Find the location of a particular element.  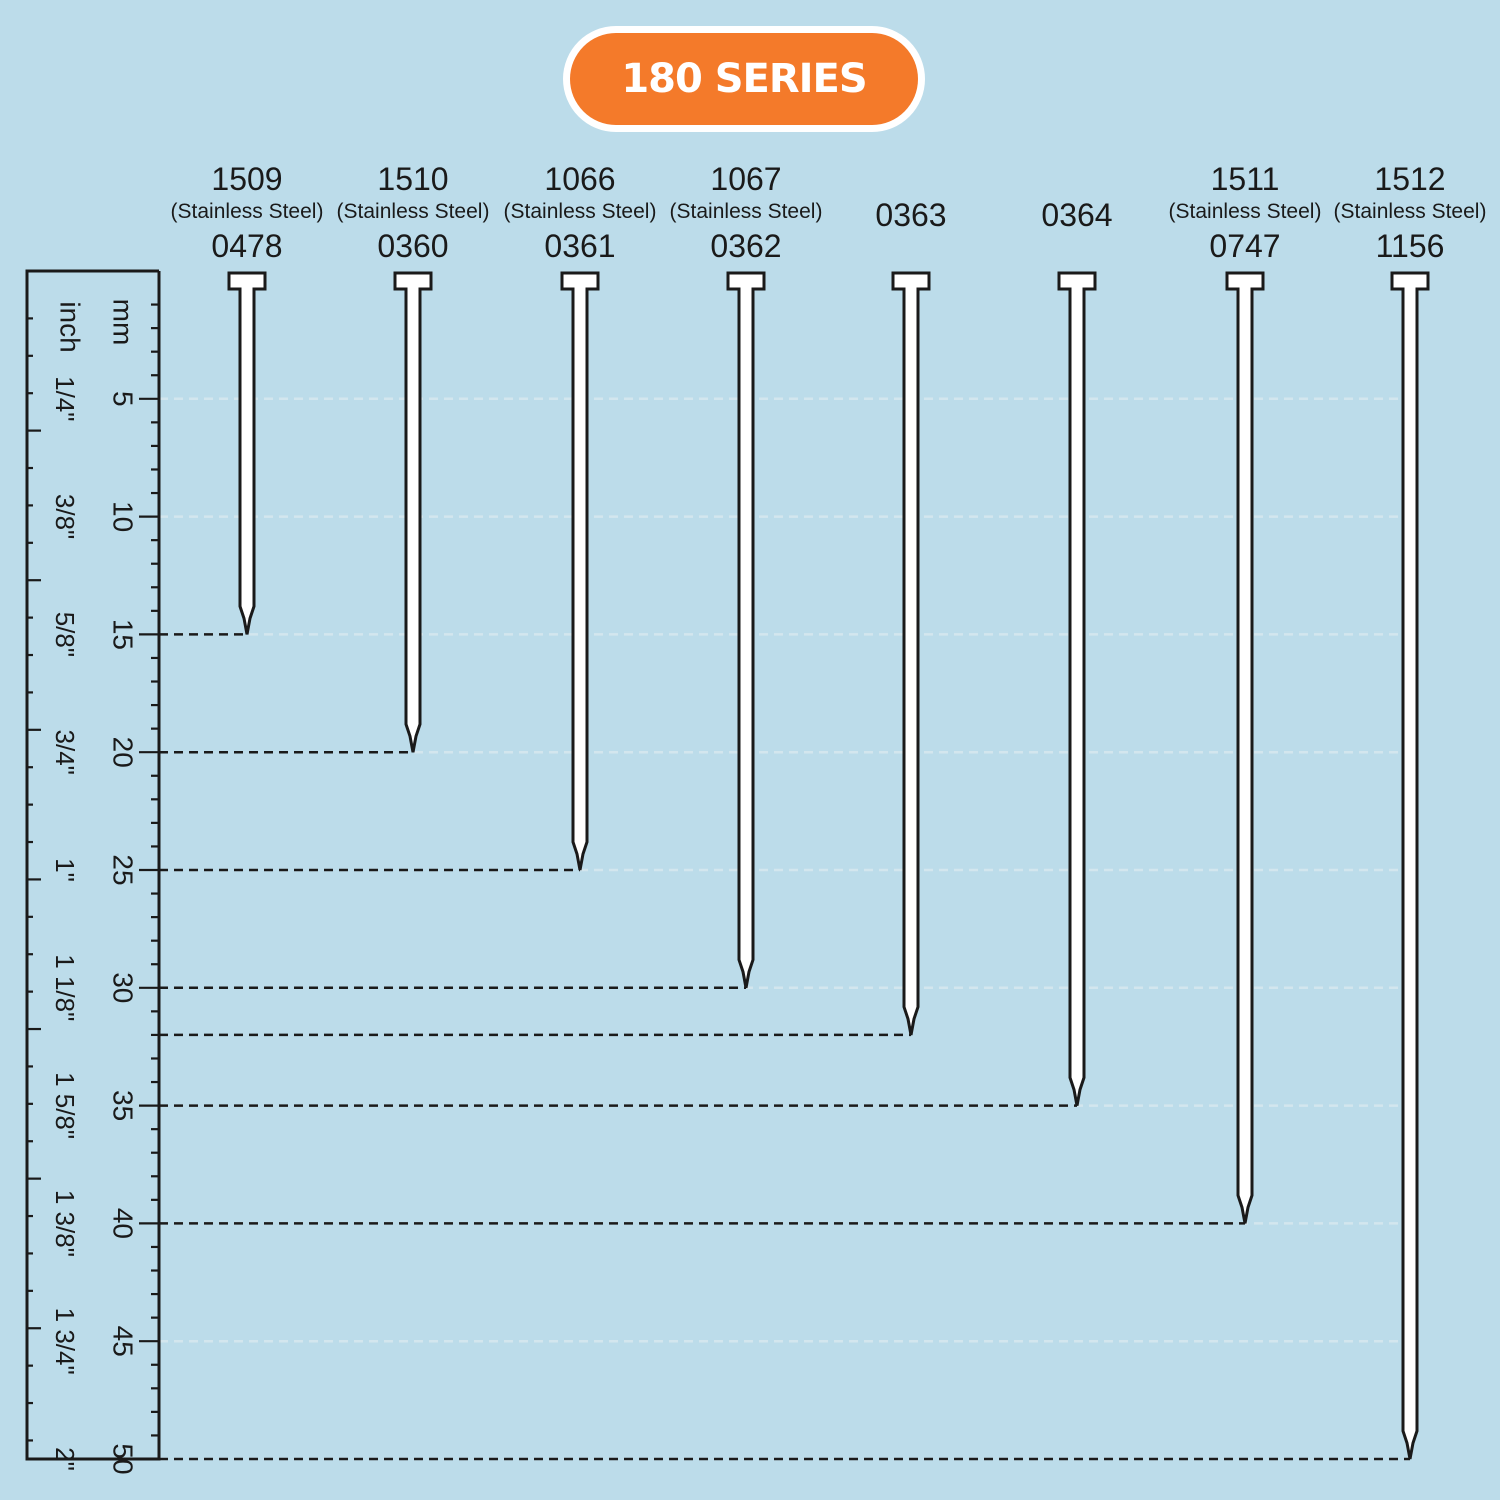

inch-unit-label: inch is located at coordinates (70, 326).